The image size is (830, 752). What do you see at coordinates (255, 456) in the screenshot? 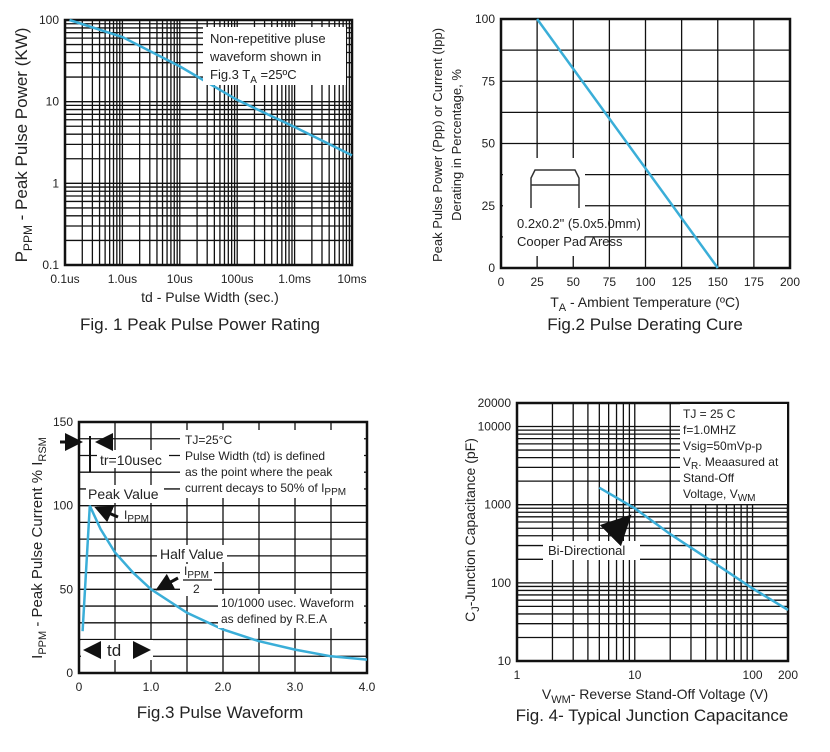
I see `fig3-condition: Pulse Width (td) is defined` at bounding box center [255, 456].